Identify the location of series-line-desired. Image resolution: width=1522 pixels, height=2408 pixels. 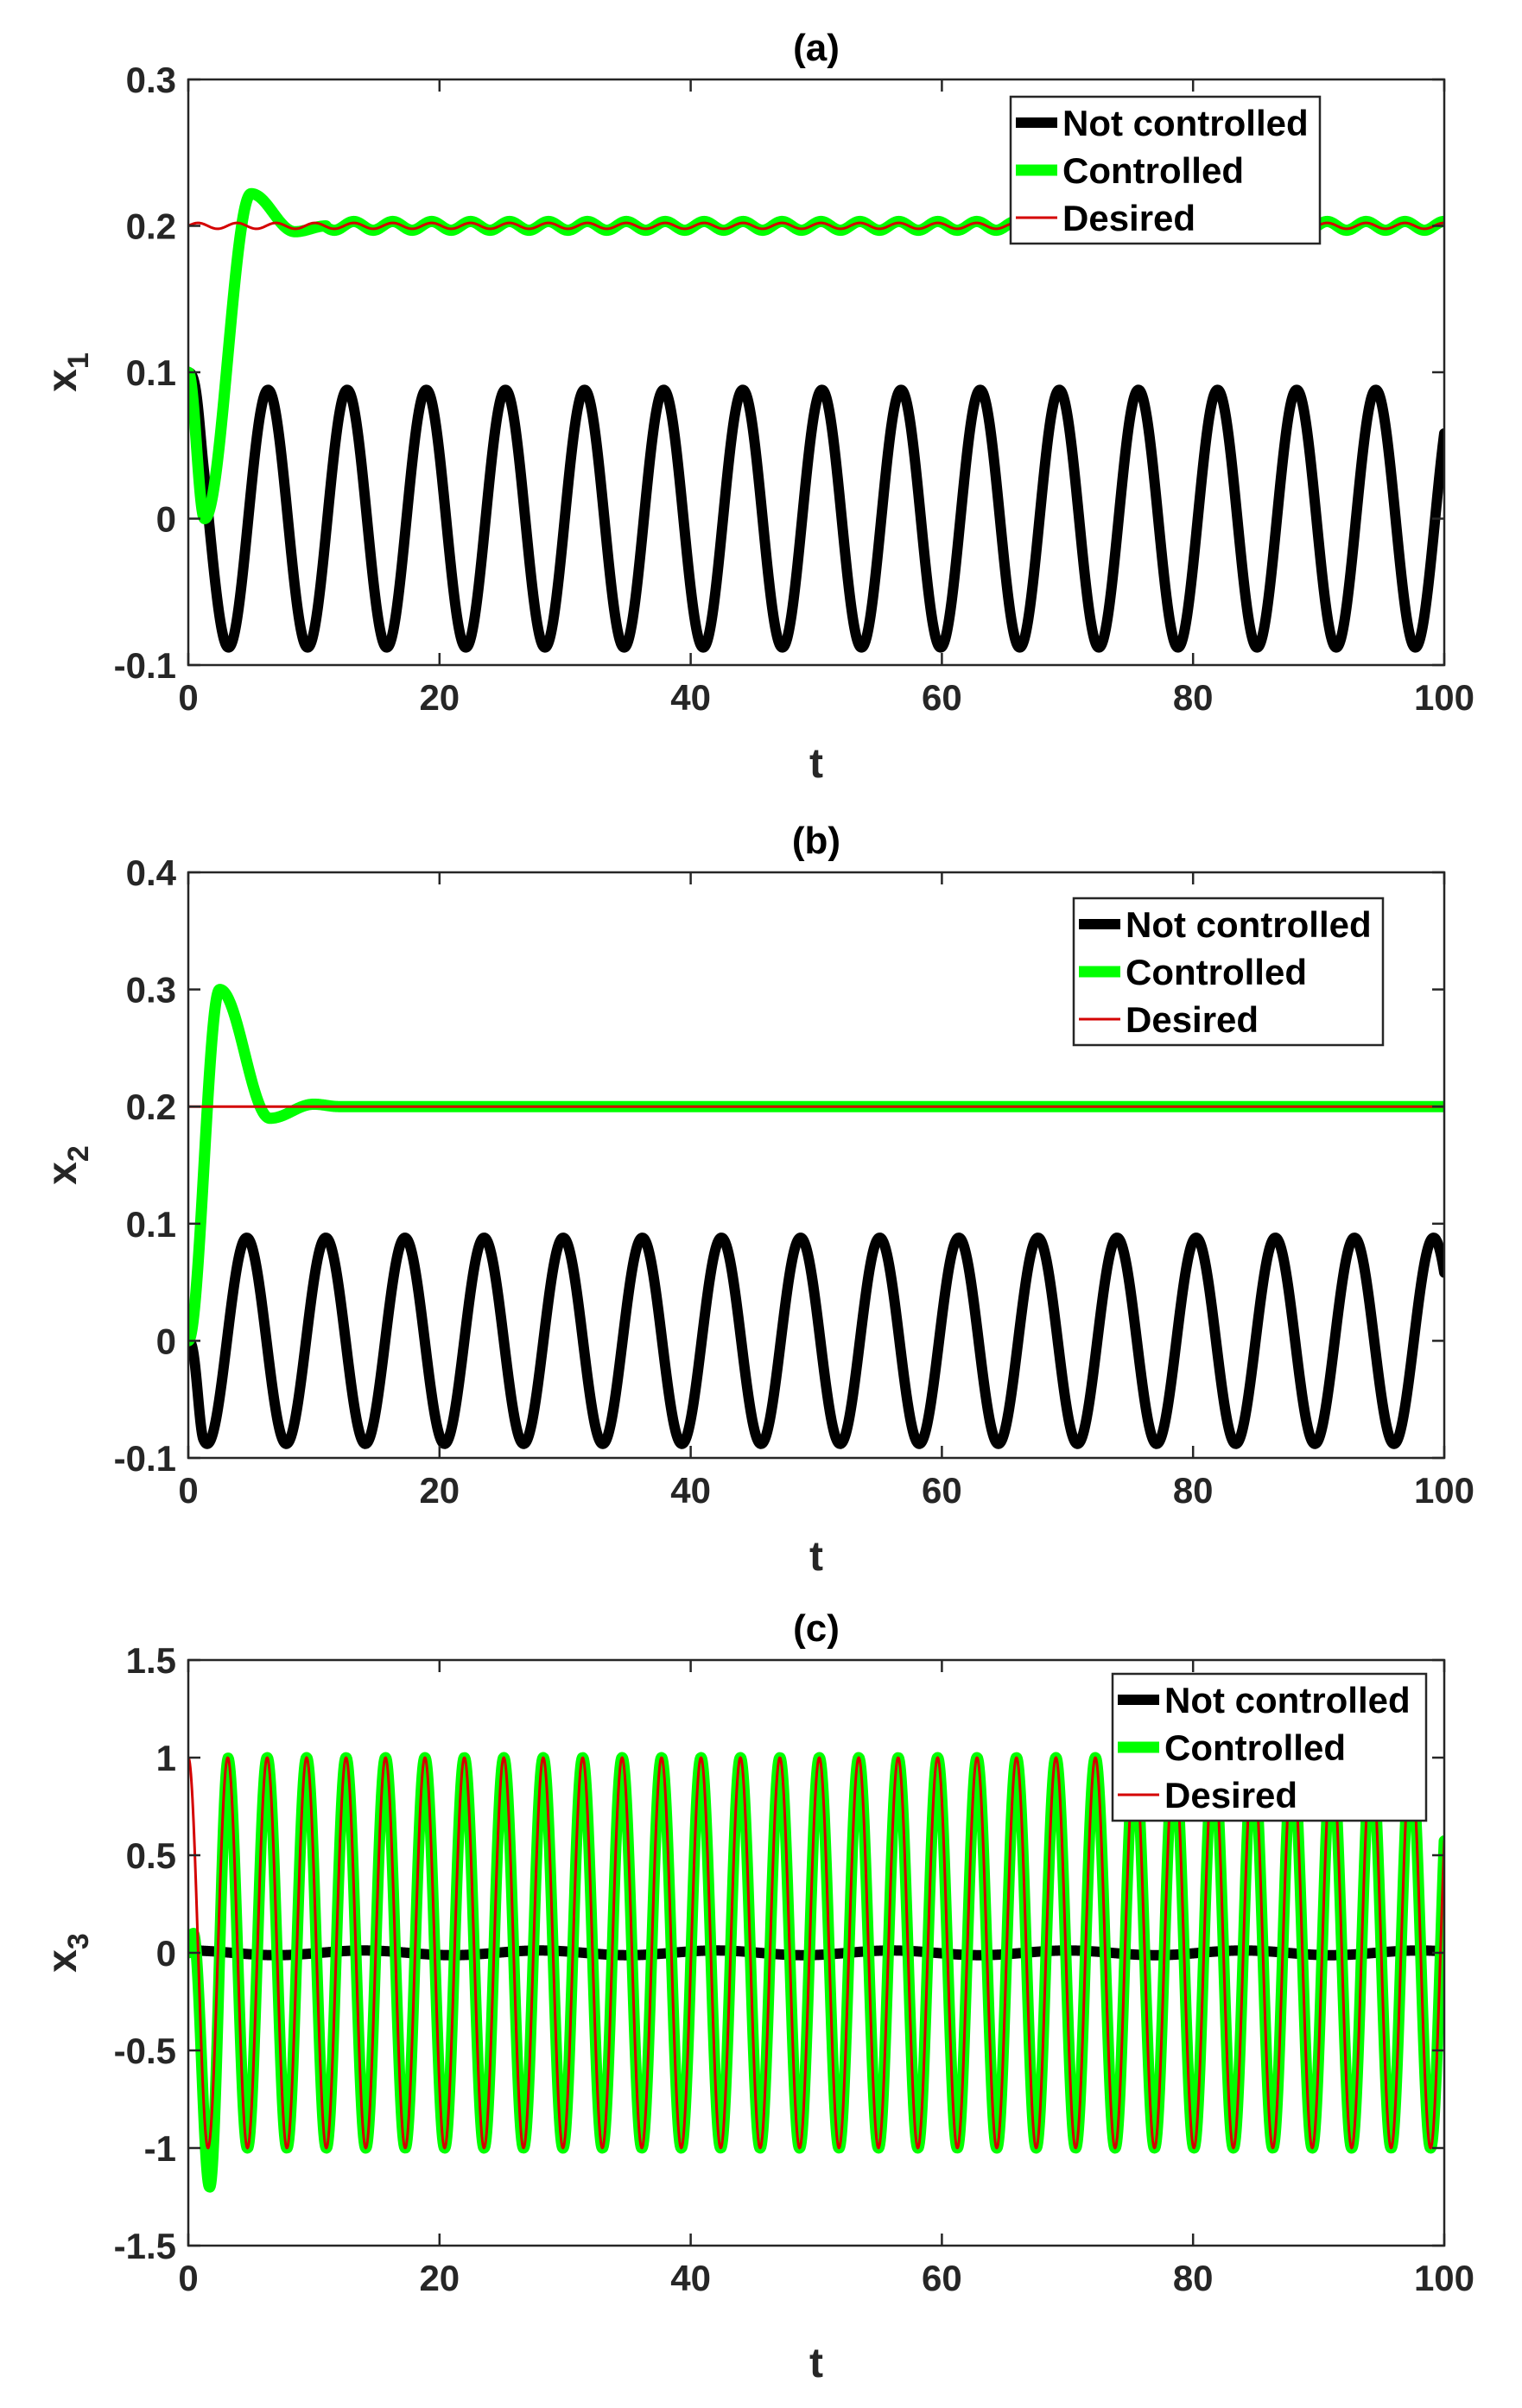
(816, 1953).